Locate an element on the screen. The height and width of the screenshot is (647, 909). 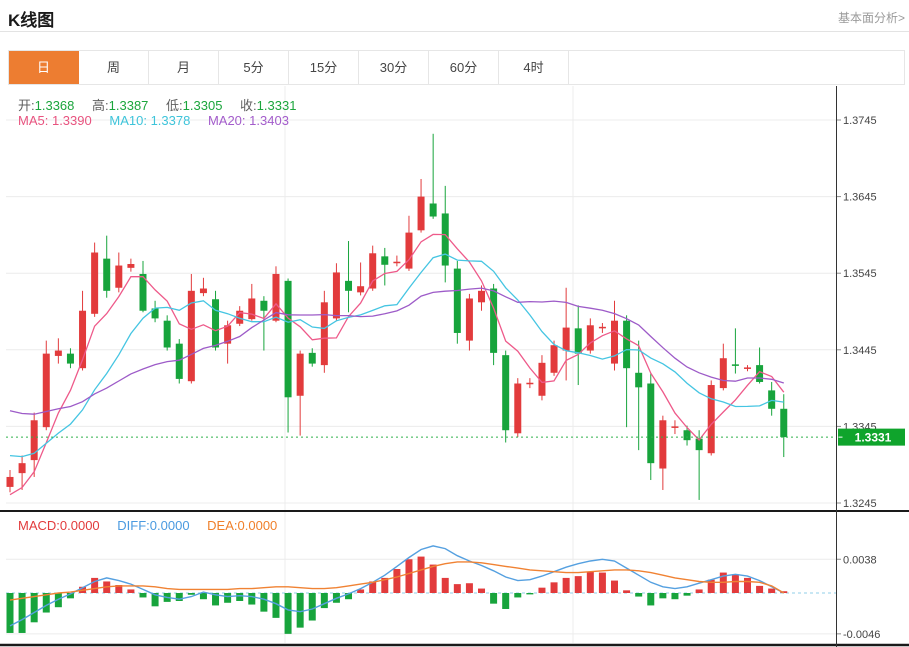
macd-value: 0.0000 is located at coordinates (79, 525).